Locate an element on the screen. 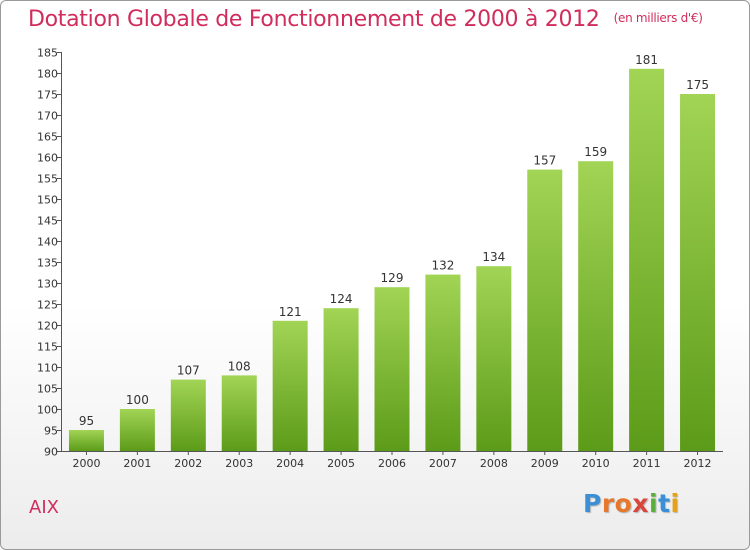  x-tick-label-2002: 2002 is located at coordinates (188, 463).